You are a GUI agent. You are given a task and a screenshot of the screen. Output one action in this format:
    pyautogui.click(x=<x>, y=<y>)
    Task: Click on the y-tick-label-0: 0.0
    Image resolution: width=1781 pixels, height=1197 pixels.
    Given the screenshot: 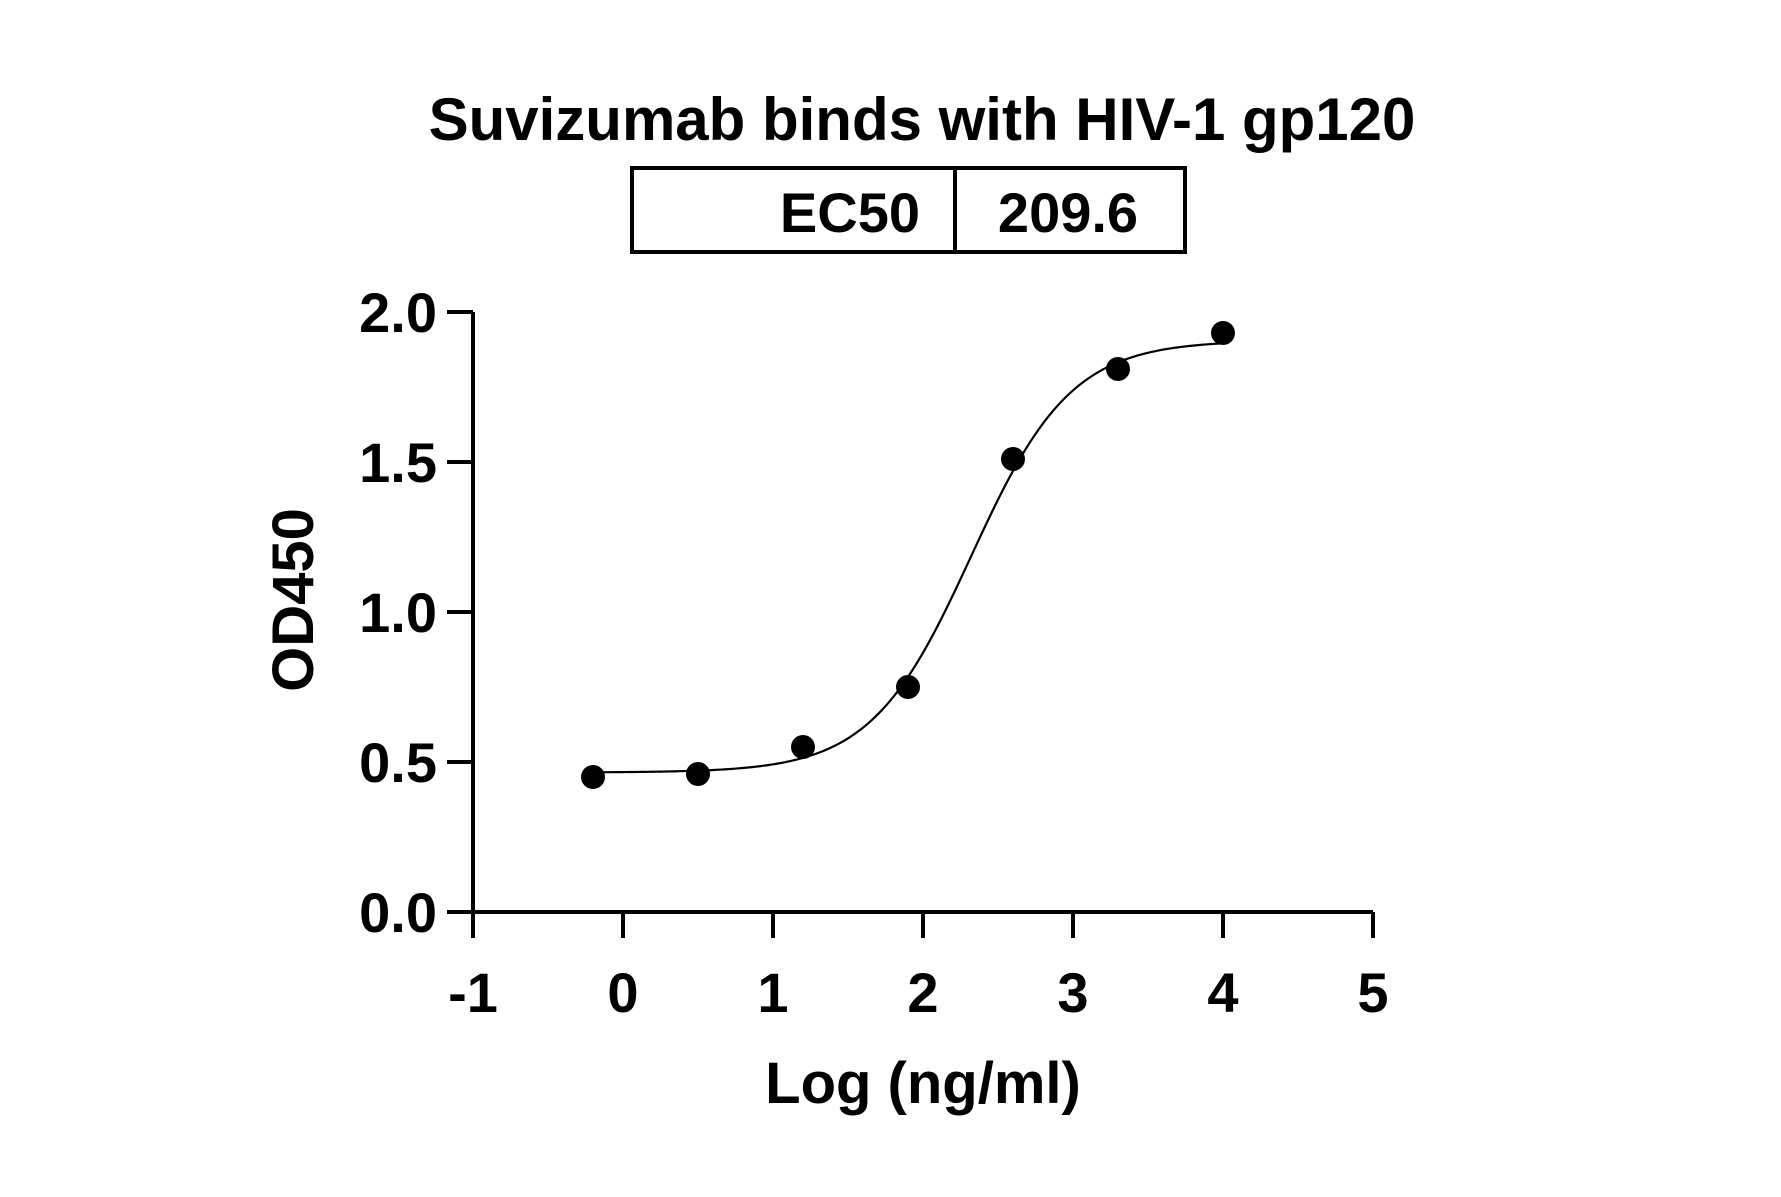 What is the action you would take?
    pyautogui.click(x=398, y=912)
    